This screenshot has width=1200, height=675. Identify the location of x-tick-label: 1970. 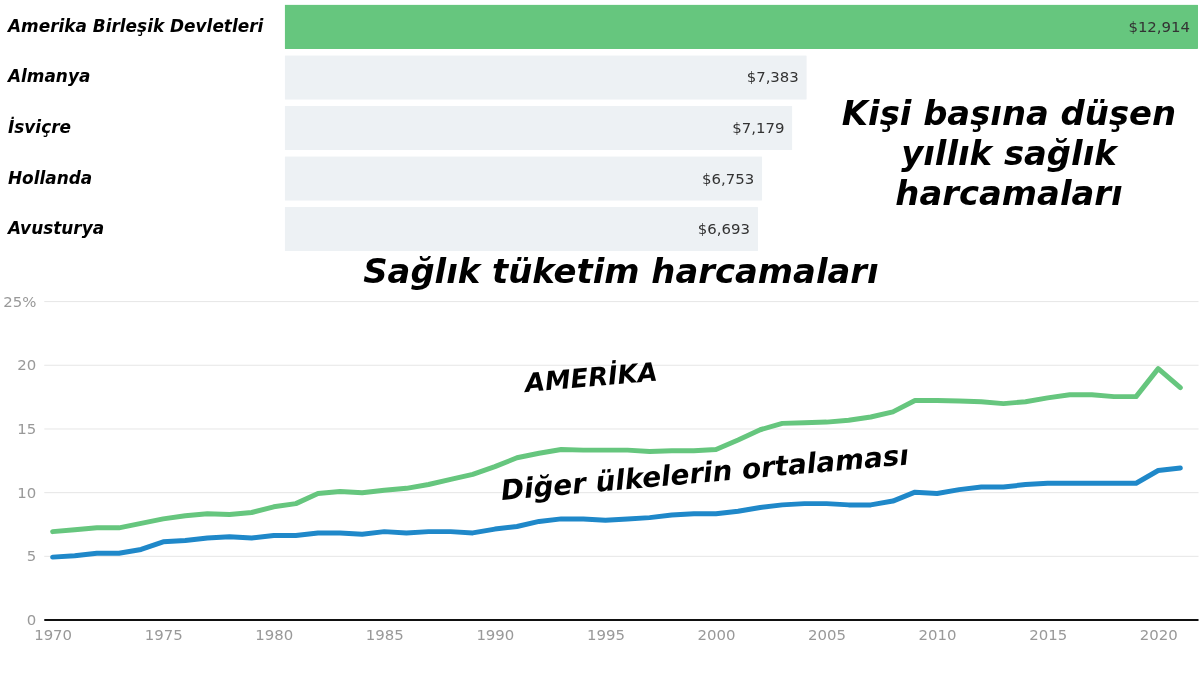
(53, 634).